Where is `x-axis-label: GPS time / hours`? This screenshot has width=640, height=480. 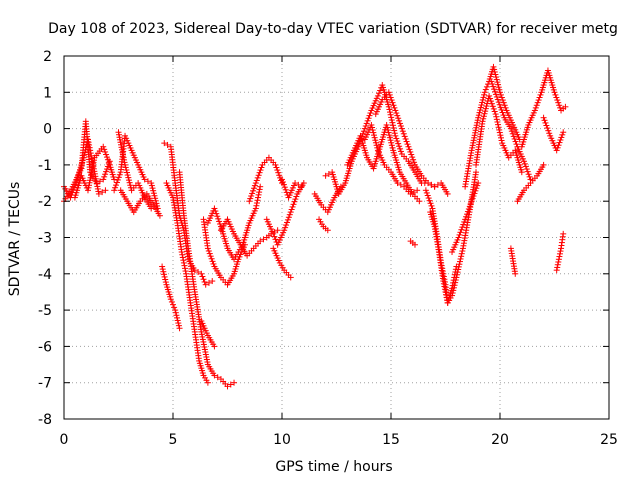
x-axis-label: GPS time / hours is located at coordinates (333, 467).